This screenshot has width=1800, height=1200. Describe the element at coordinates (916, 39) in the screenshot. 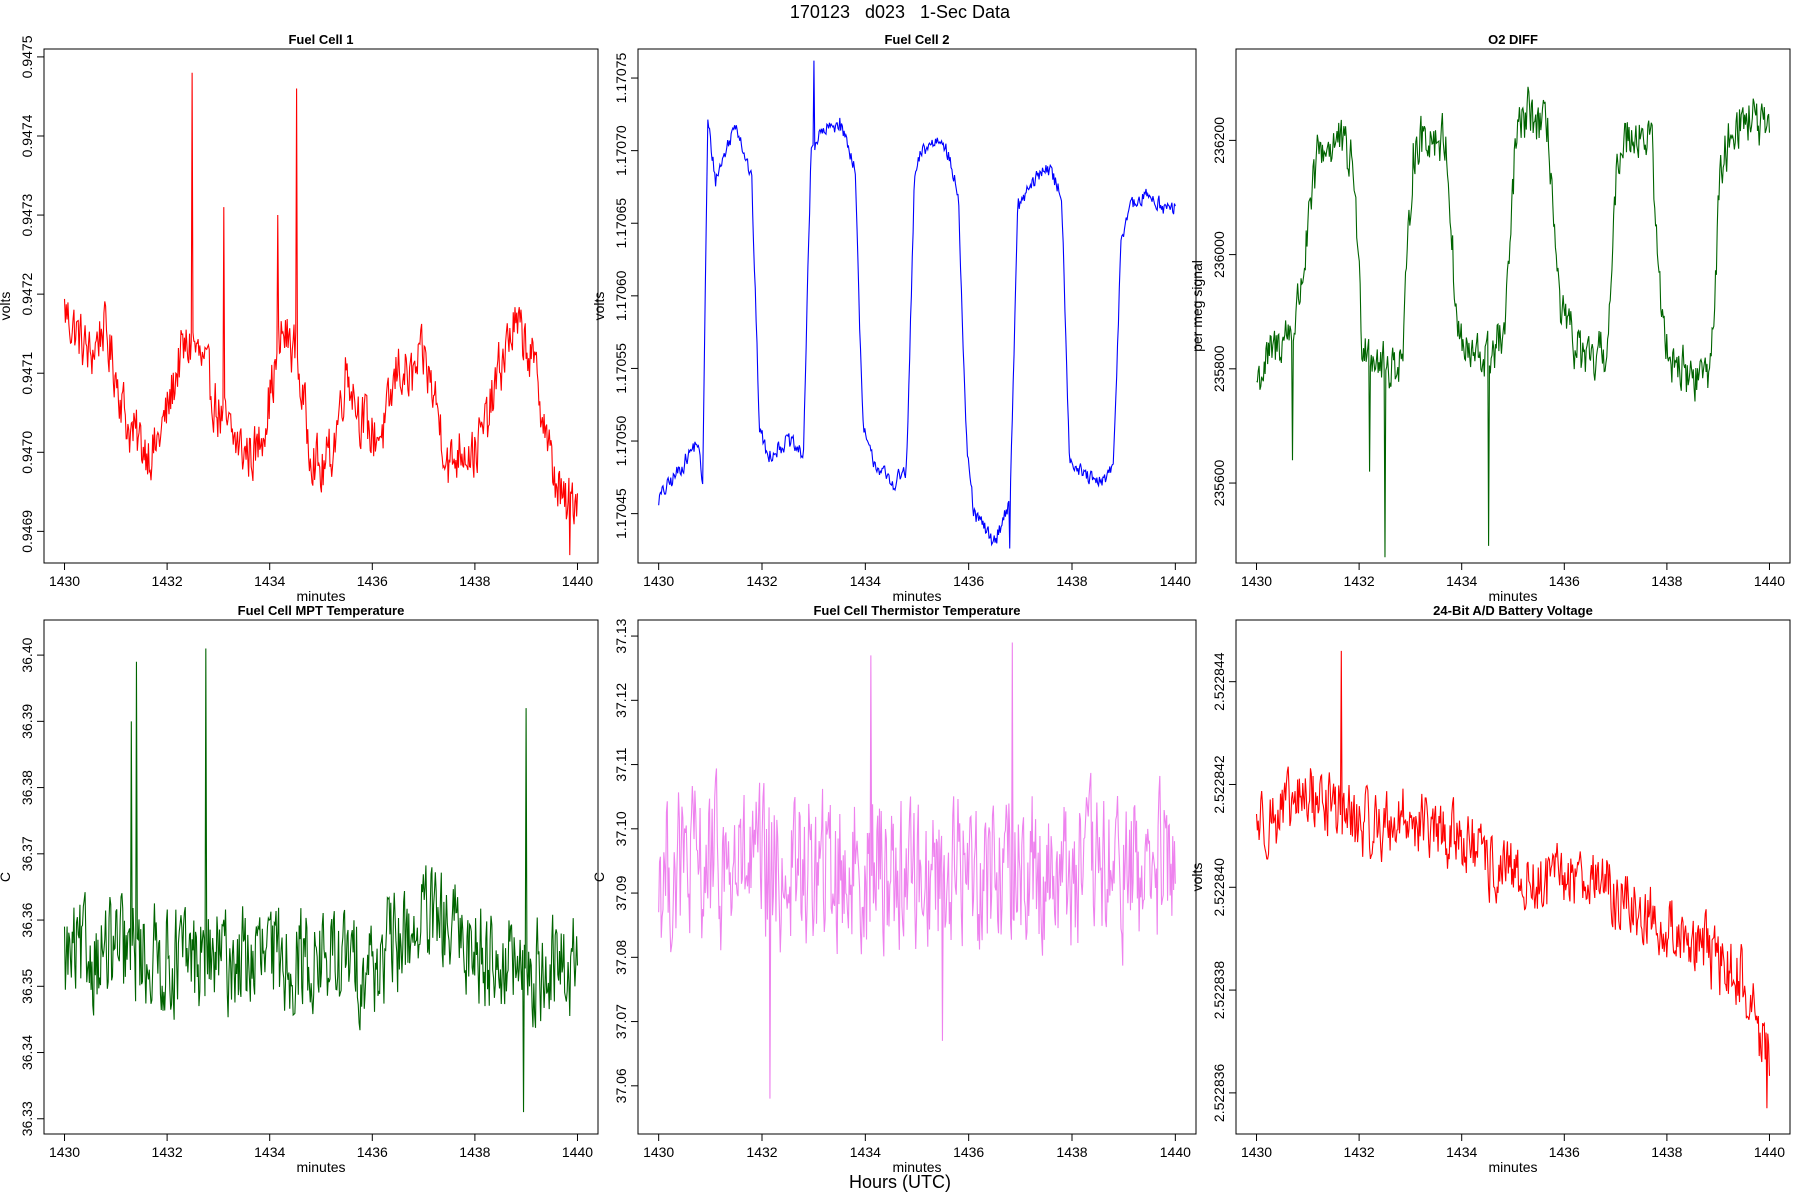

I see `panel-title: Fuel Cell 2` at that location.